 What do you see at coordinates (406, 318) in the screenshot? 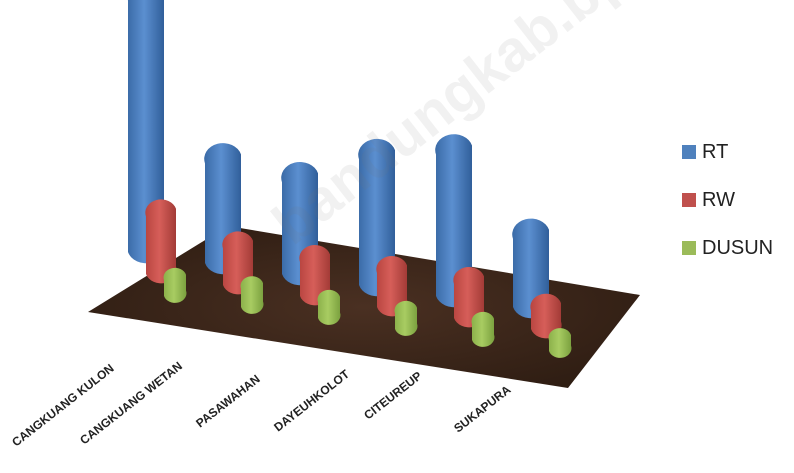
I see `bar-dusun-dayeuhkolot` at bounding box center [406, 318].